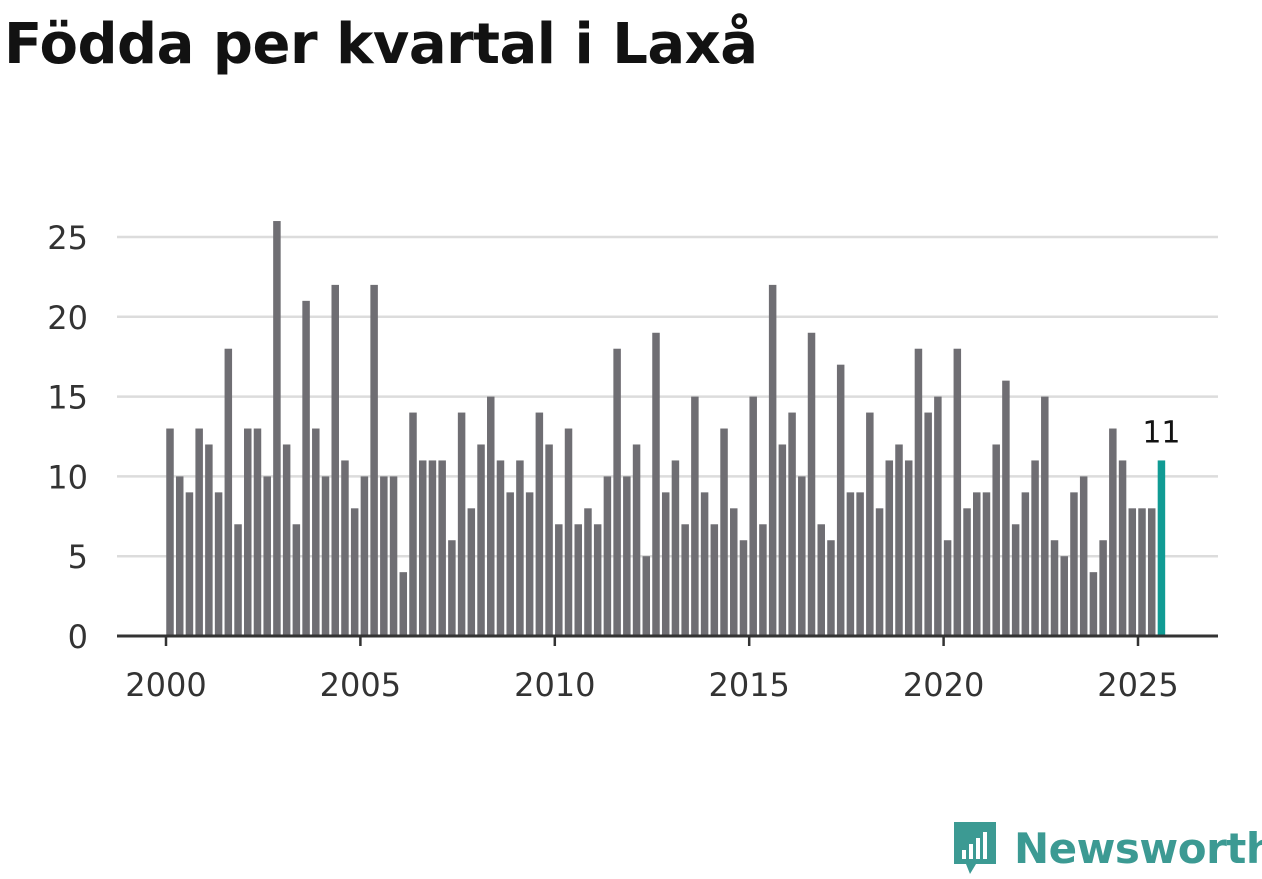  What do you see at coordinates (360, 685) in the screenshot?
I see `x-tick-label-2005: 2005` at bounding box center [360, 685].